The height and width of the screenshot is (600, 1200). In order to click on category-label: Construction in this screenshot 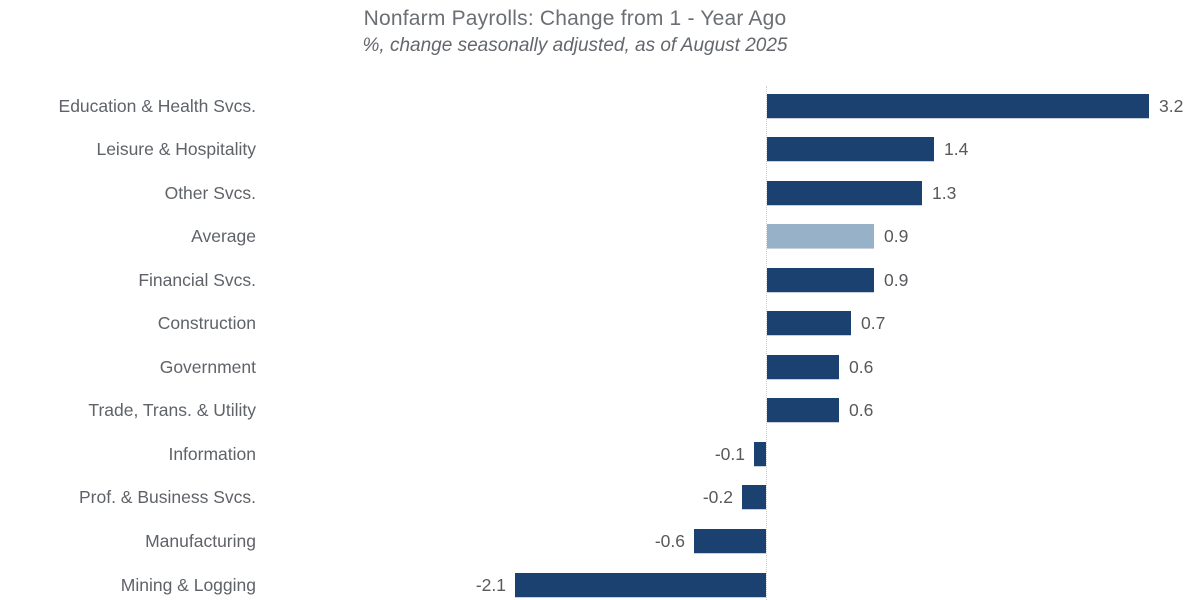, I will do `click(206, 323)`.